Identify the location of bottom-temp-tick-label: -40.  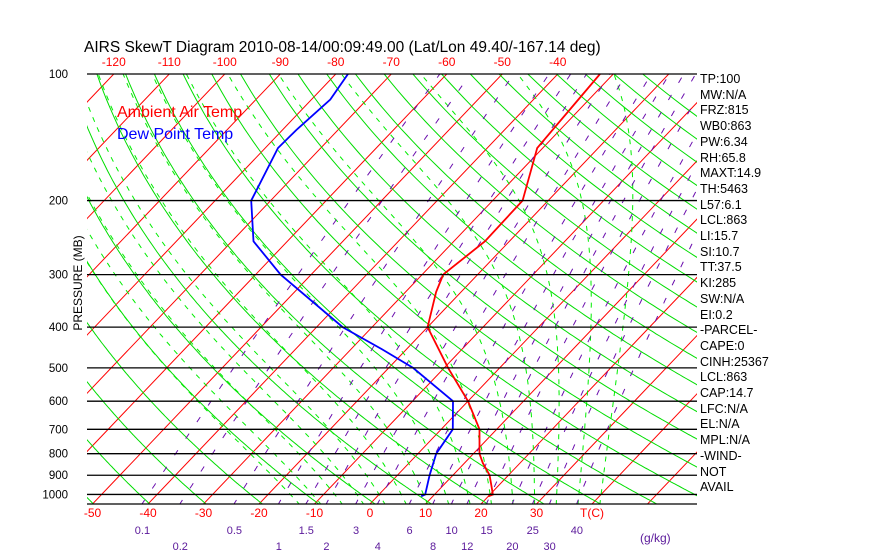
(148, 513).